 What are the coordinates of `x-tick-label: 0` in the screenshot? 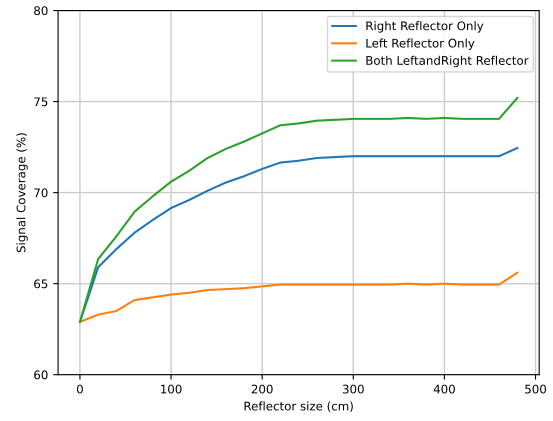 It's located at (79, 389).